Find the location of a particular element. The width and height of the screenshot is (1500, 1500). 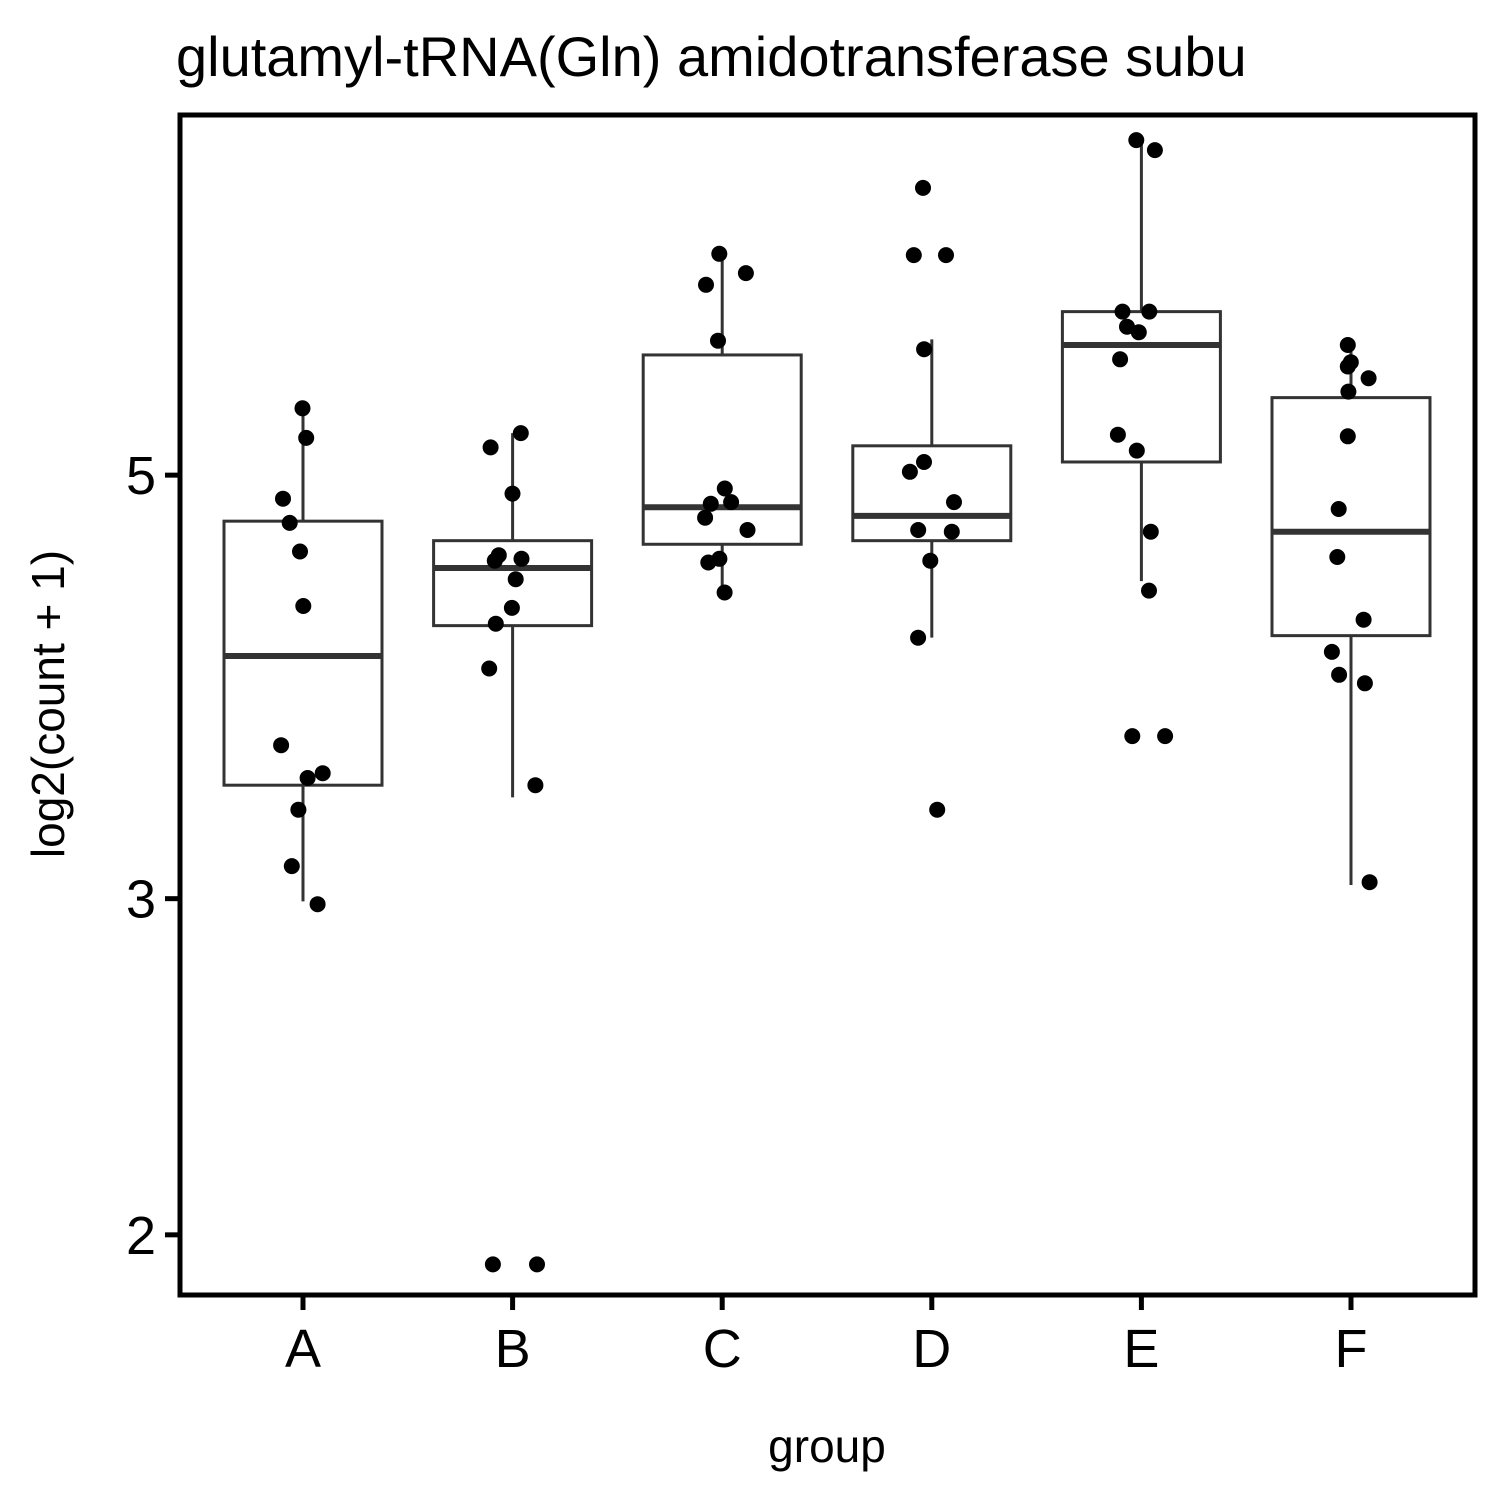

x-axis-ticks: A B C D E F is located at coordinates (826, 1337).